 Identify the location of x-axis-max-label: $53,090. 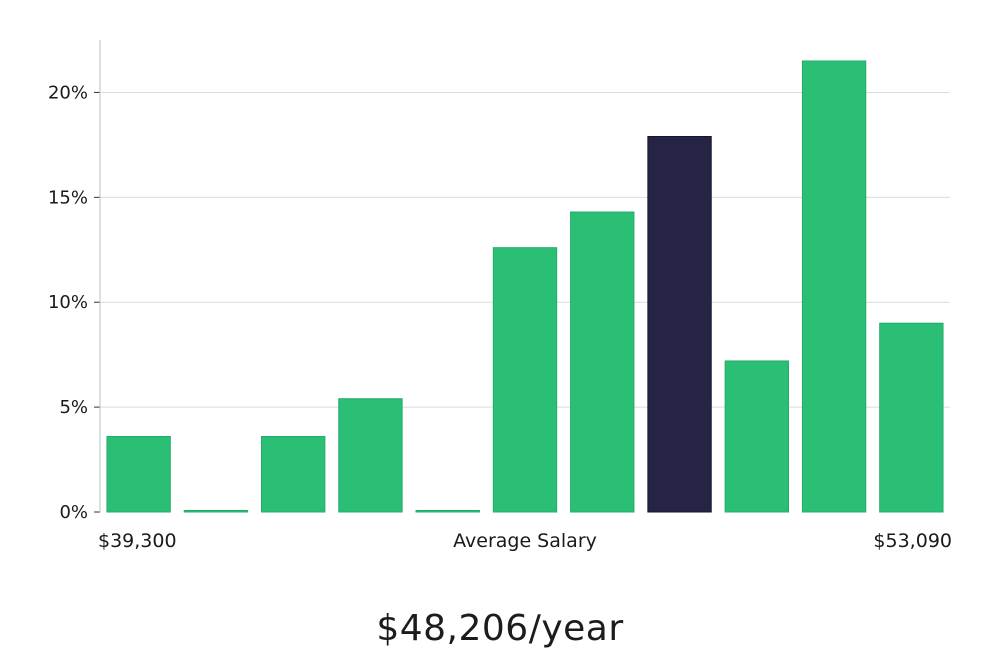
(912, 541).